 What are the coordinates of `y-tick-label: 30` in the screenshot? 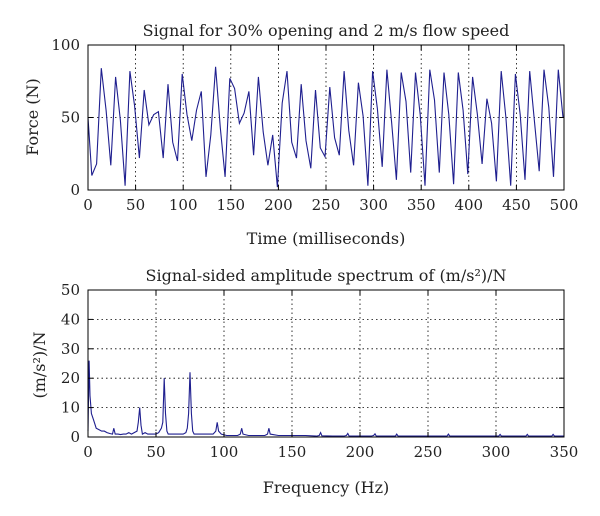 It's located at (70, 349).